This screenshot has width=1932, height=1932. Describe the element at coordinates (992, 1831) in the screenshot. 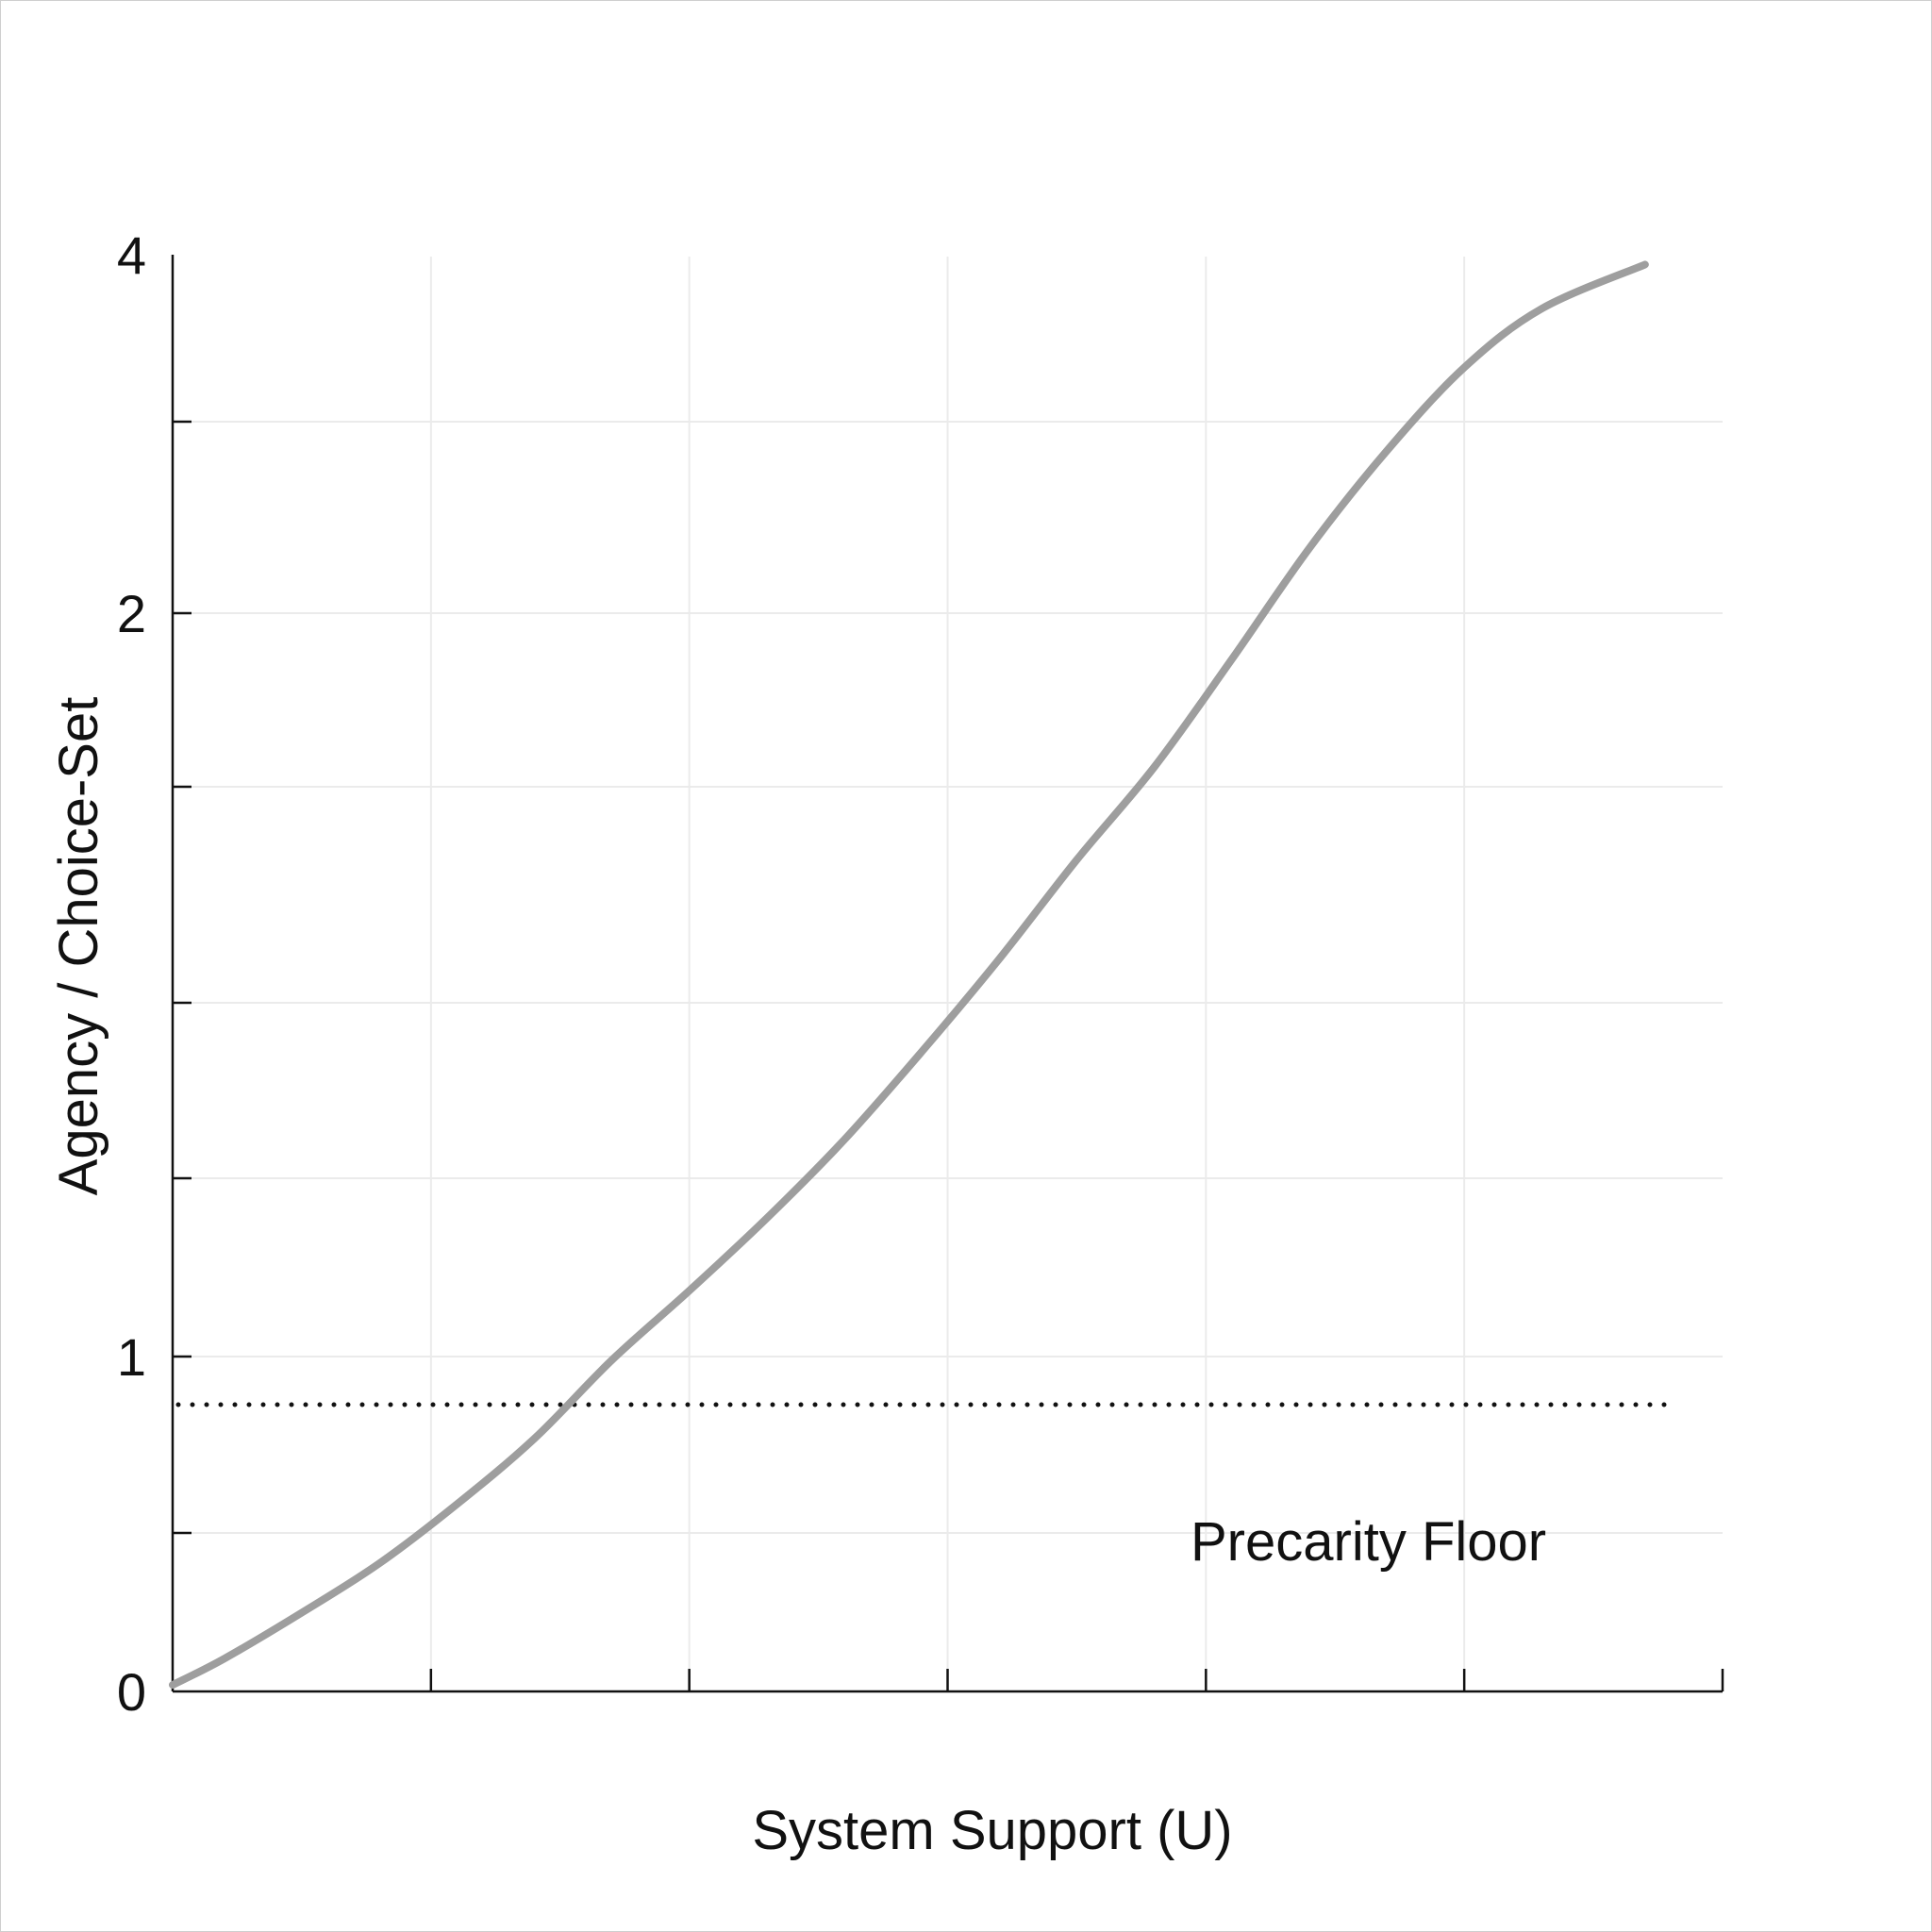

I see `x-axis-title: System Support (U)` at that location.